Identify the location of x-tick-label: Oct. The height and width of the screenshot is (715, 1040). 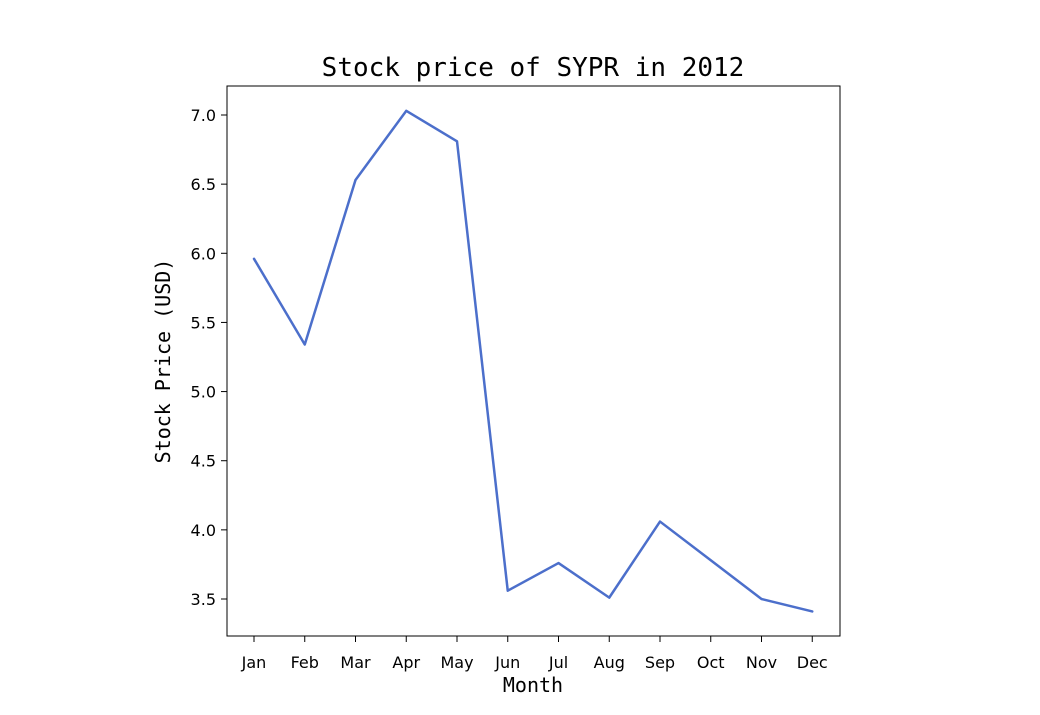
(711, 662).